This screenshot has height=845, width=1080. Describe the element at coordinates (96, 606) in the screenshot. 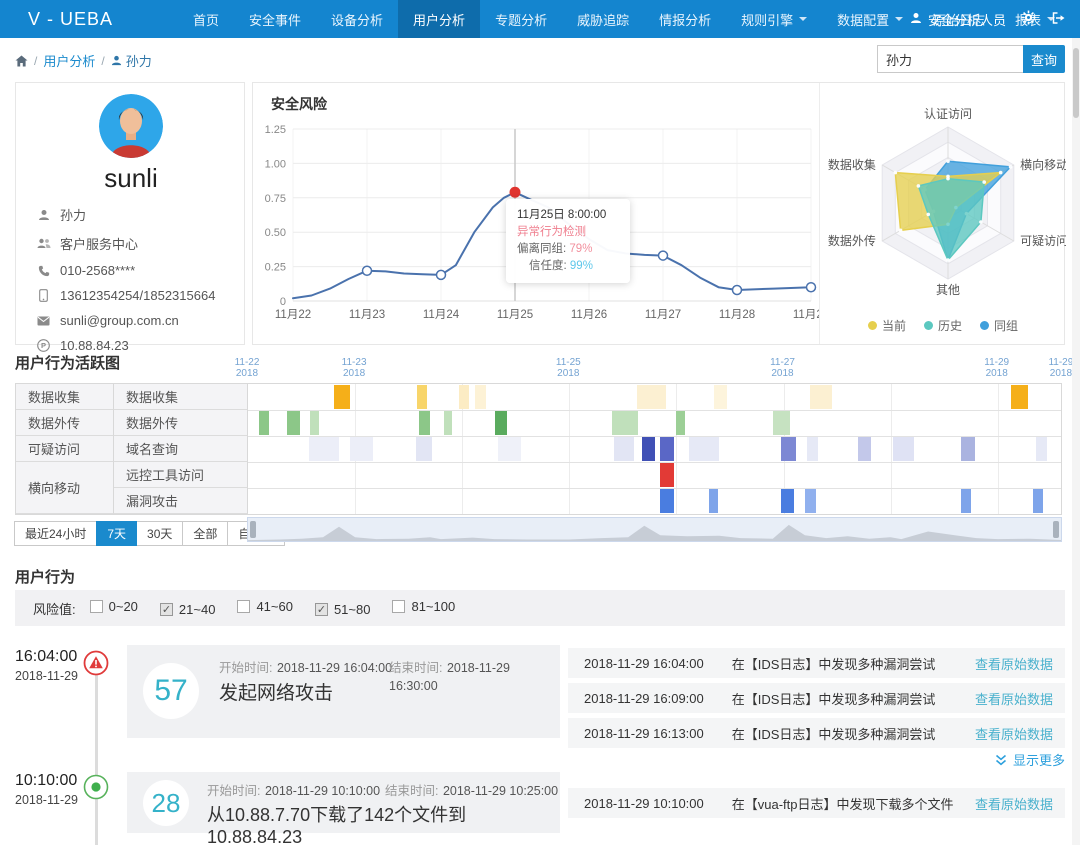

I see `checkbox-icon` at that location.